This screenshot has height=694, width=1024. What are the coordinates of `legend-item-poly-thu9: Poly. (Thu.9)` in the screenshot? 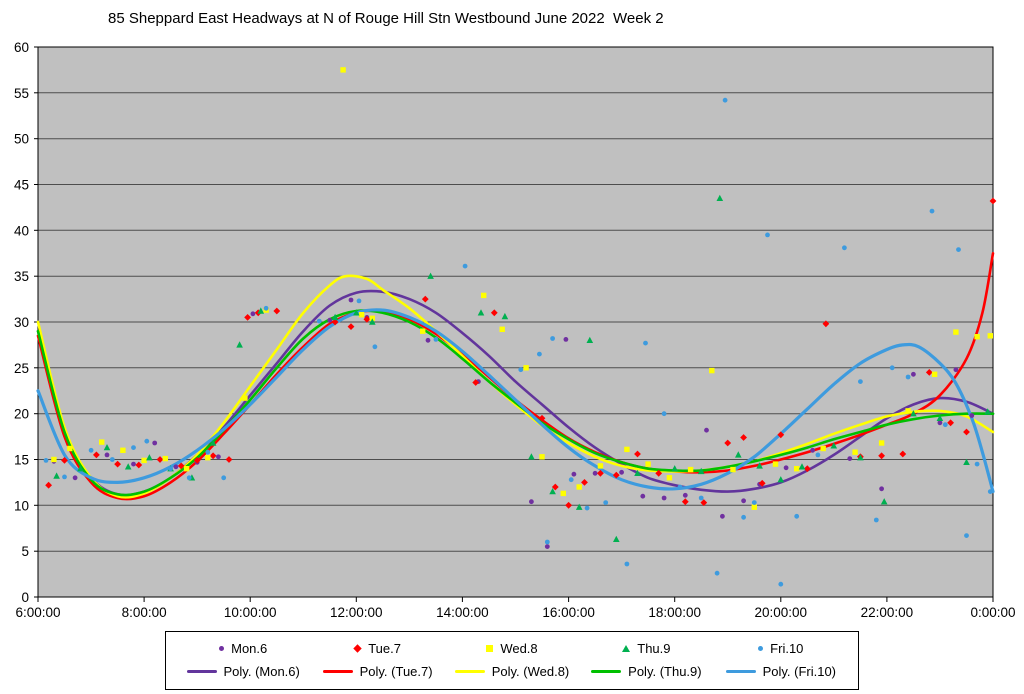 It's located at (646, 671).